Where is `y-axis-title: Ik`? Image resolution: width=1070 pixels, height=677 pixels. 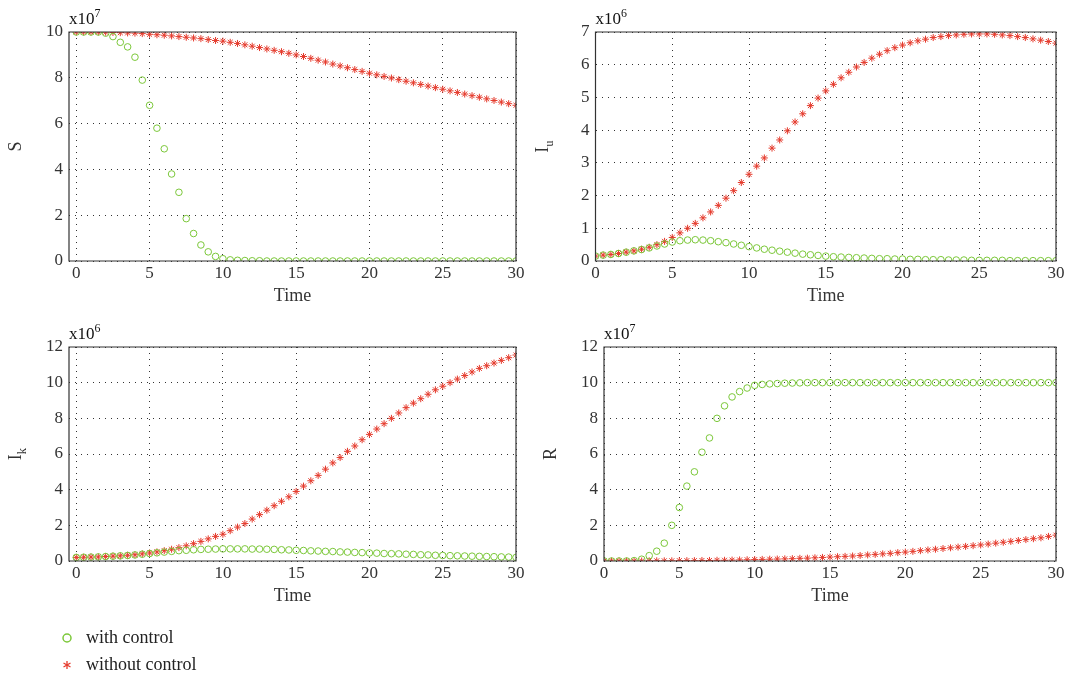
y-axis-title: Ik is located at coordinates (17, 454).